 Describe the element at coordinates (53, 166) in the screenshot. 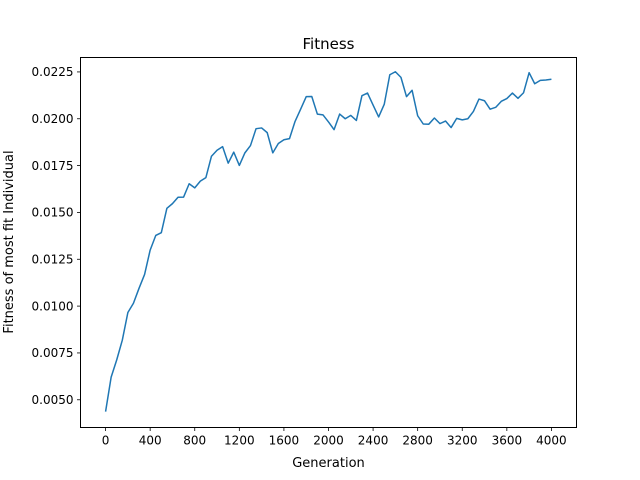

I see `y-tick-label: 0.0175` at that location.